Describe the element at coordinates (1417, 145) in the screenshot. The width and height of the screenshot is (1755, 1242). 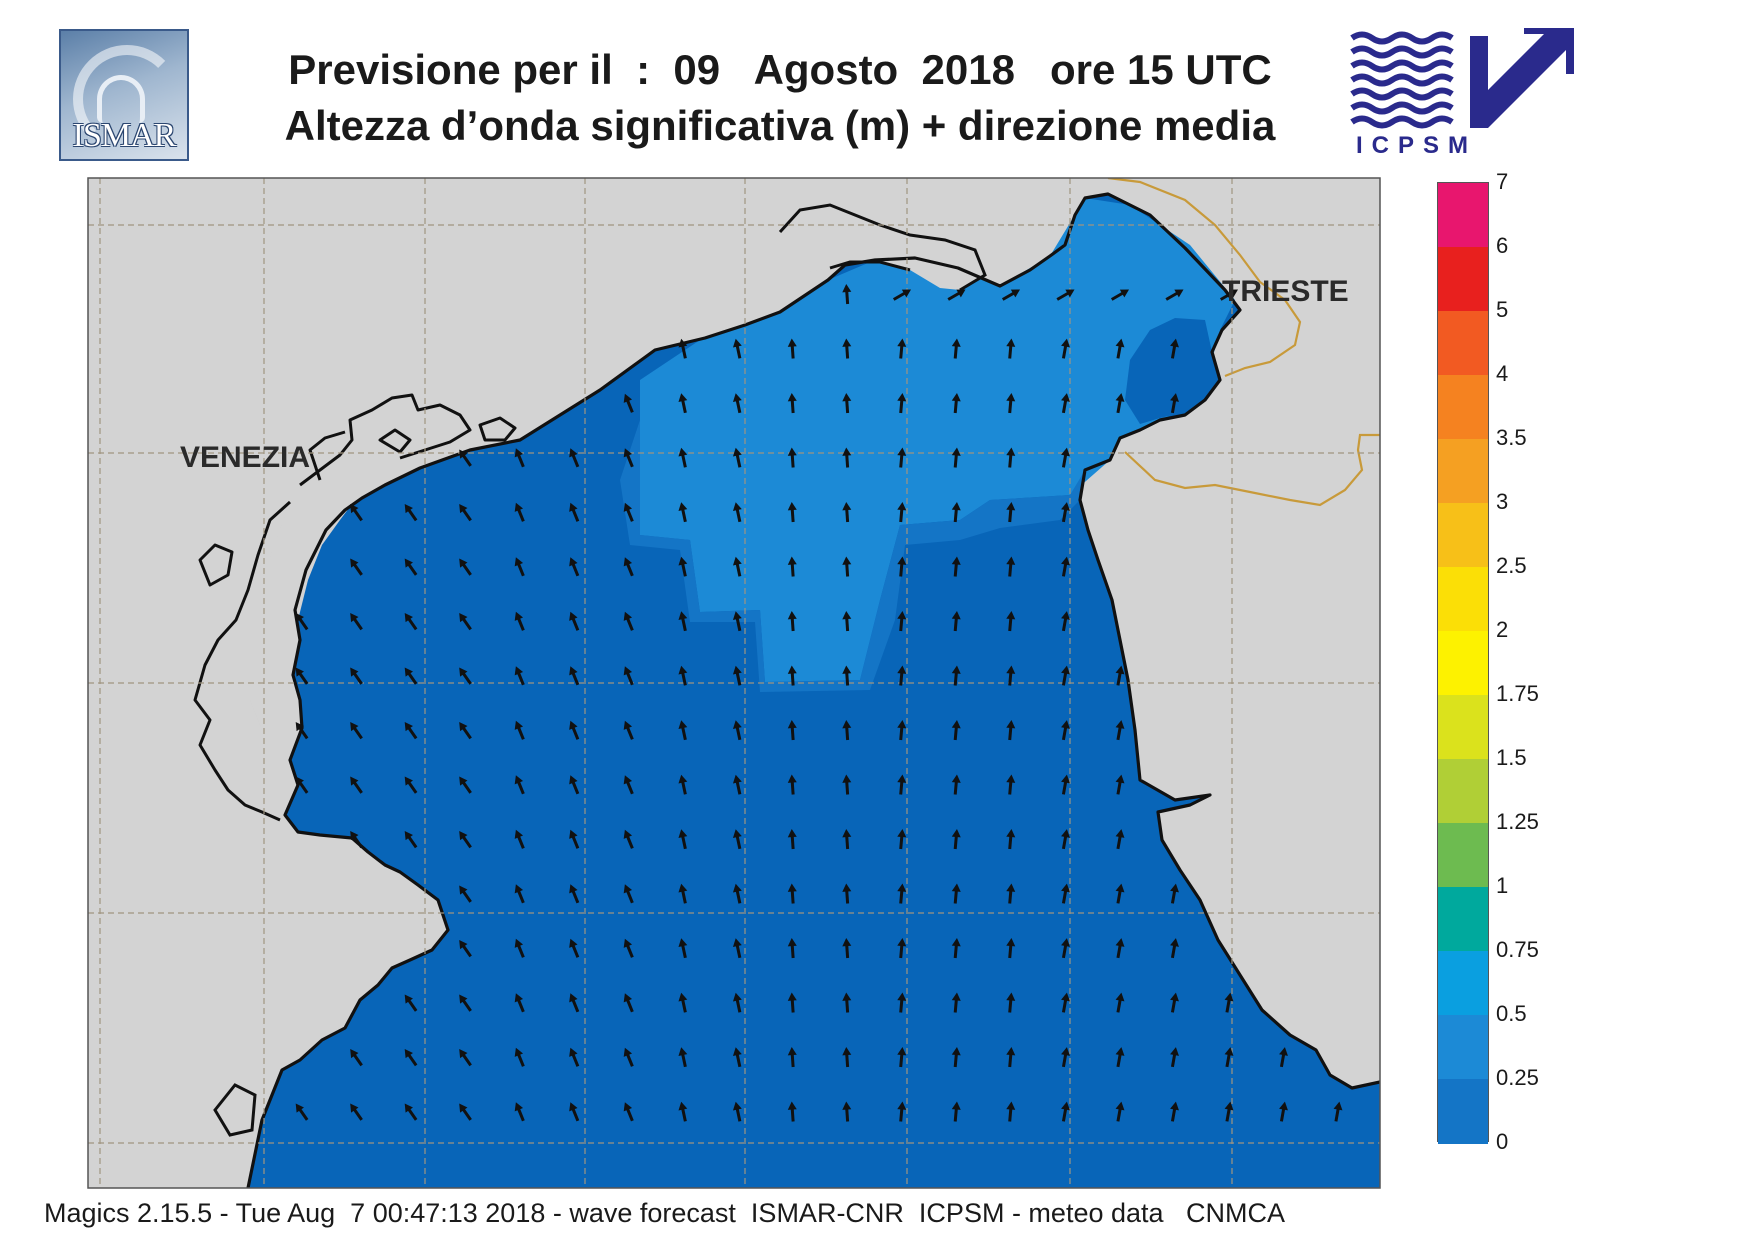
I see `icpsm-logo-text: ICPSM` at that location.